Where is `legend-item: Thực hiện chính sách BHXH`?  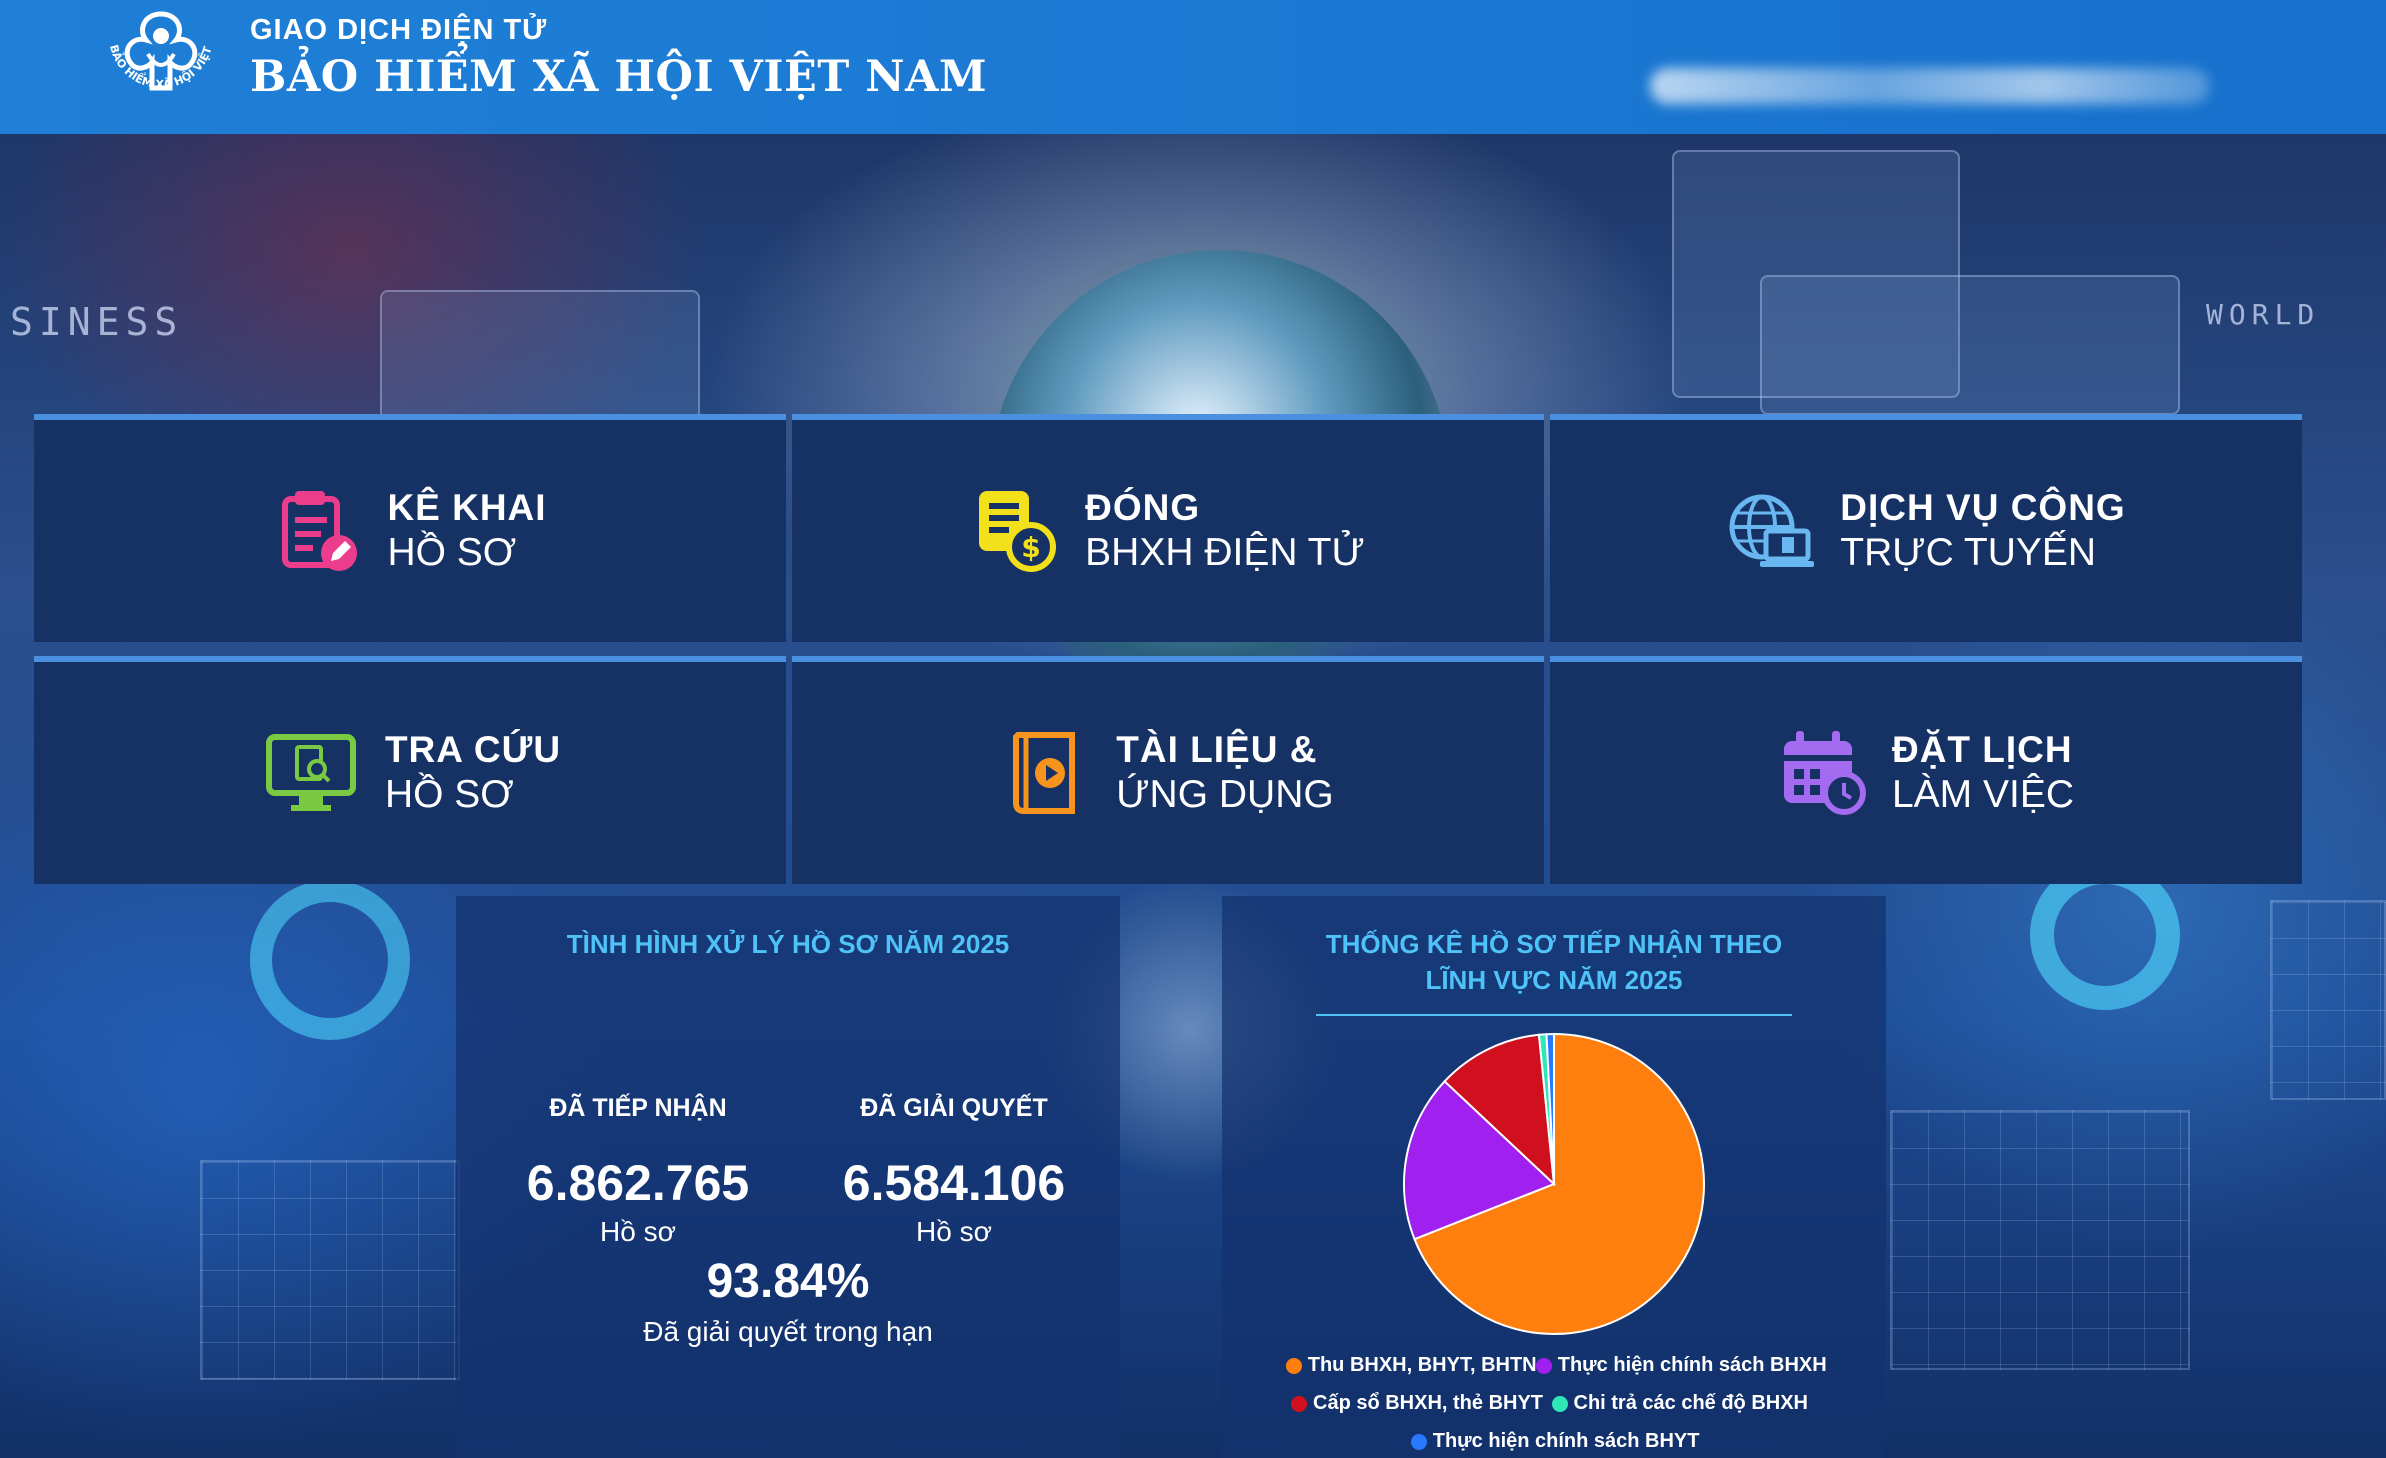 legend-item: Thực hiện chính sách BHXH is located at coordinates (1681, 1365).